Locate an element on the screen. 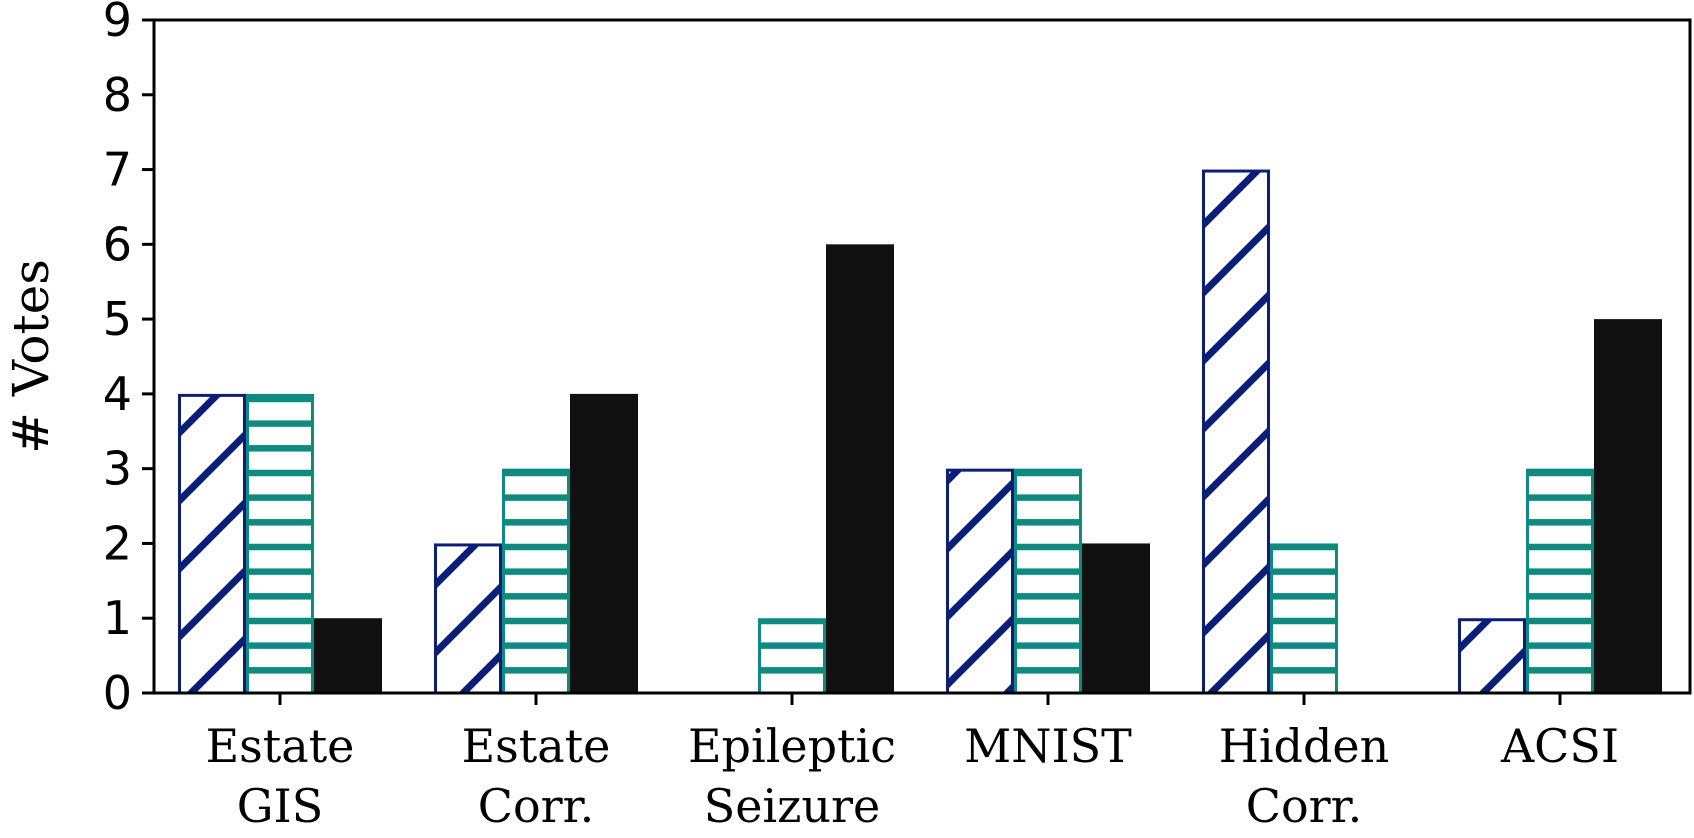  x-tick-label-2: Epileptic Seizure is located at coordinates (792, 776).